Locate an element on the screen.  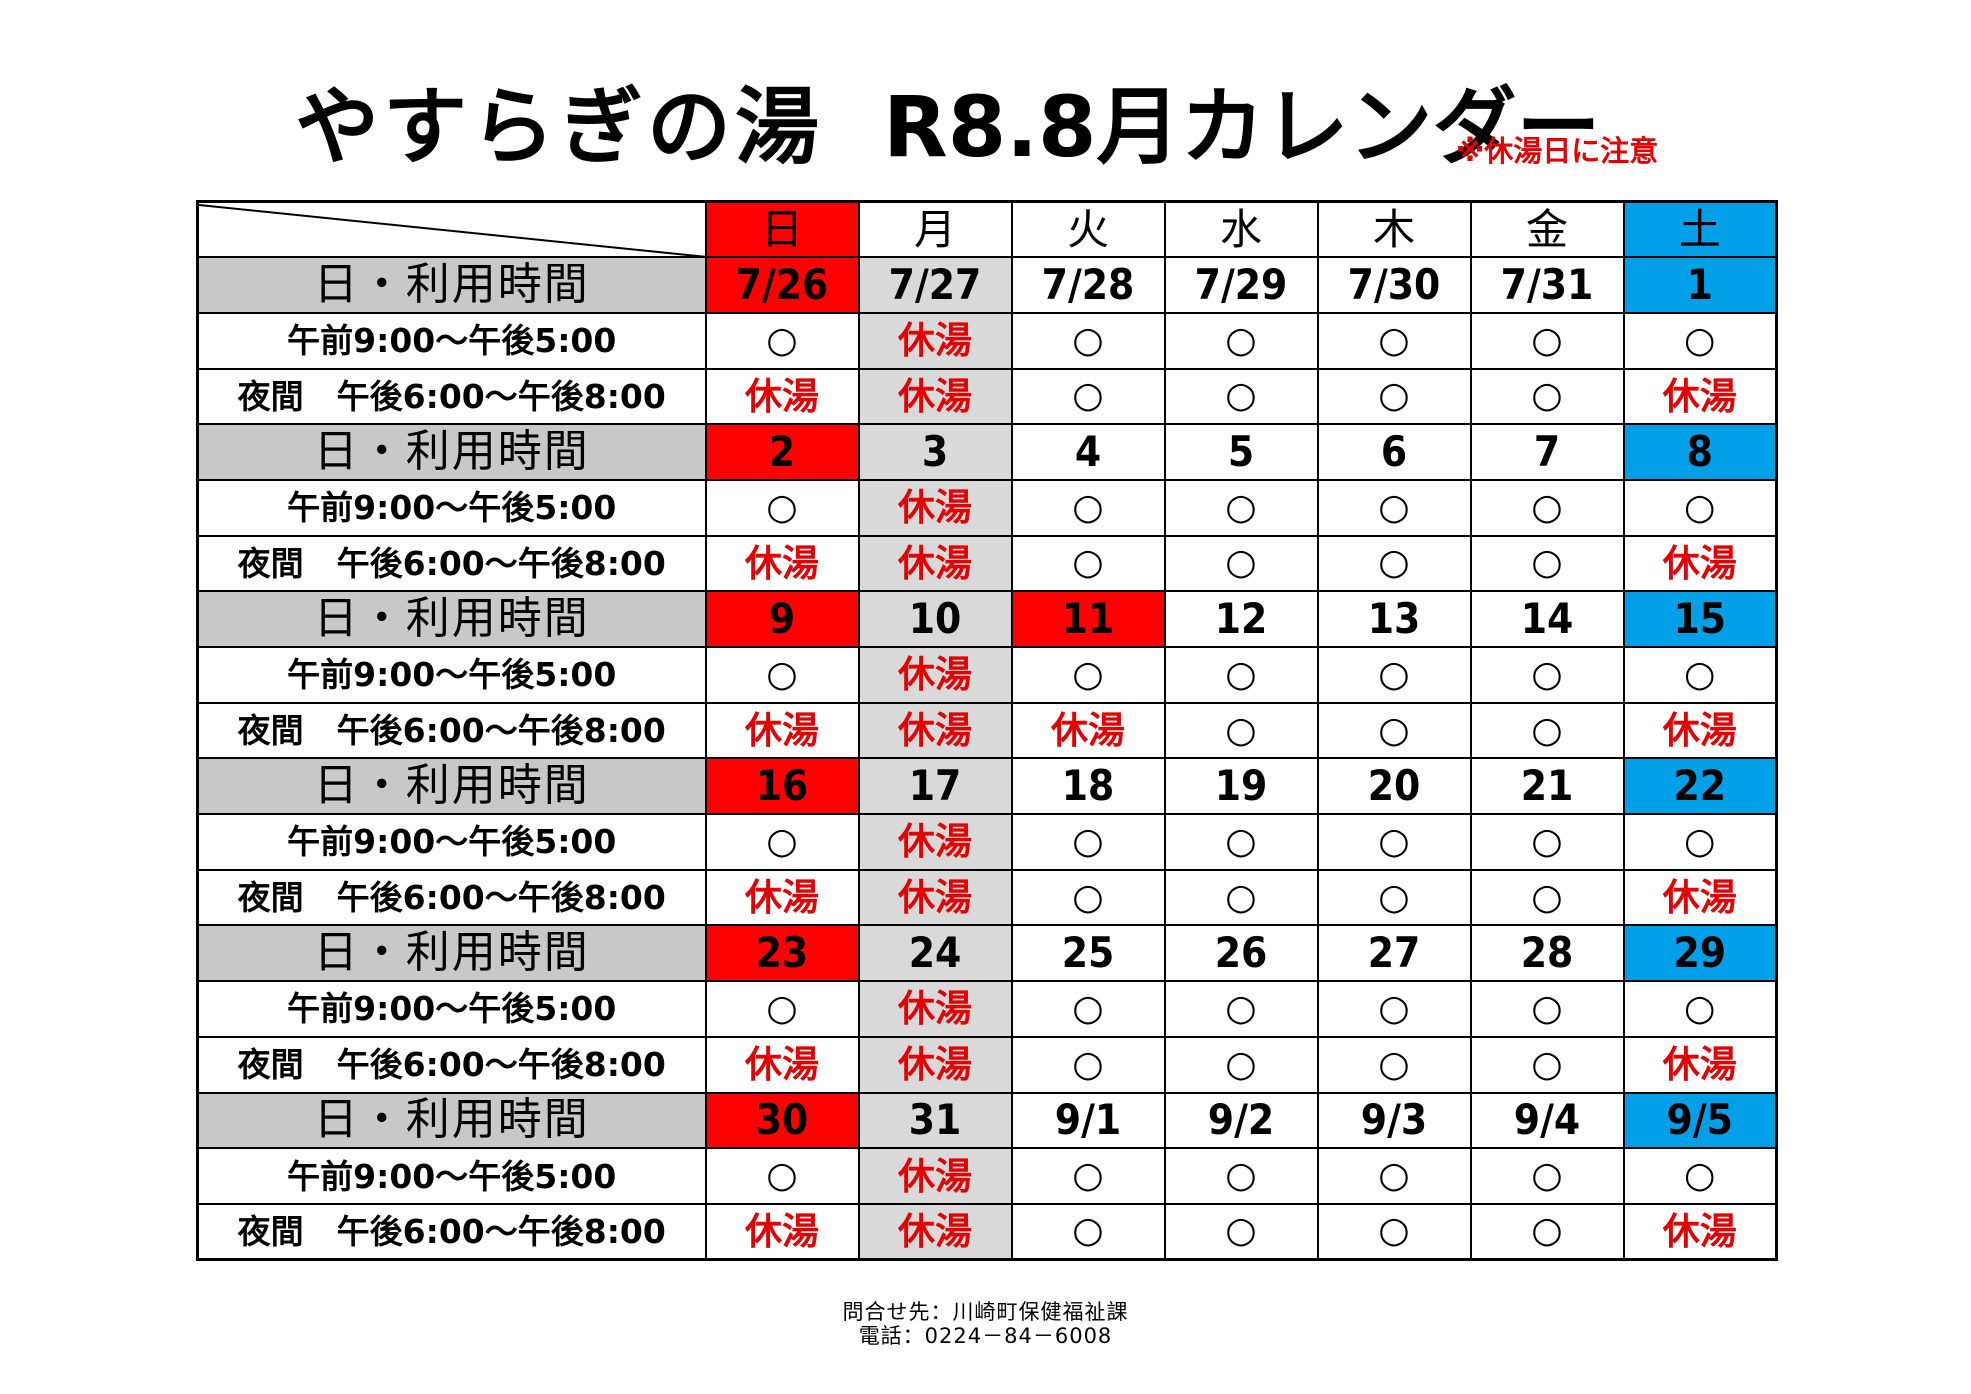
evening-slot-row: 夜間 午後6:00～午後8:00 休湯 休湯 休湯 ○ ○ ○ 休湯 is located at coordinates (987, 730).